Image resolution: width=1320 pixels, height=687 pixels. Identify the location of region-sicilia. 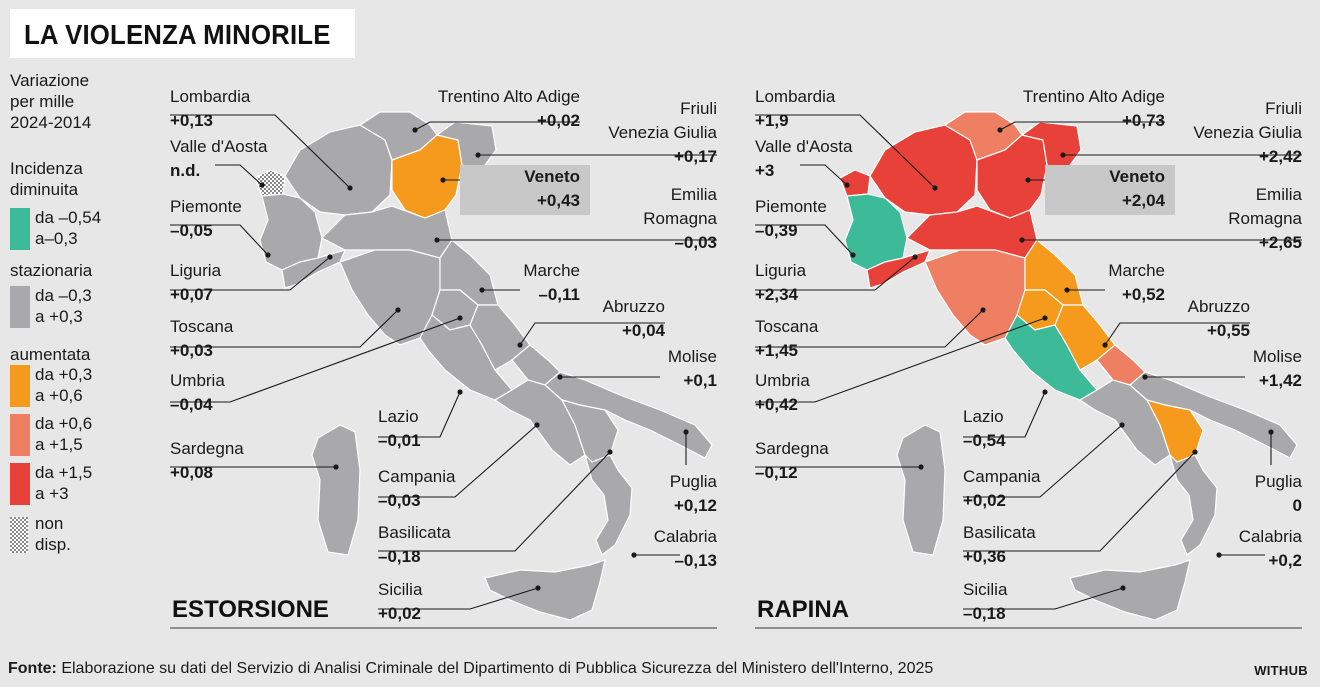
(545, 590).